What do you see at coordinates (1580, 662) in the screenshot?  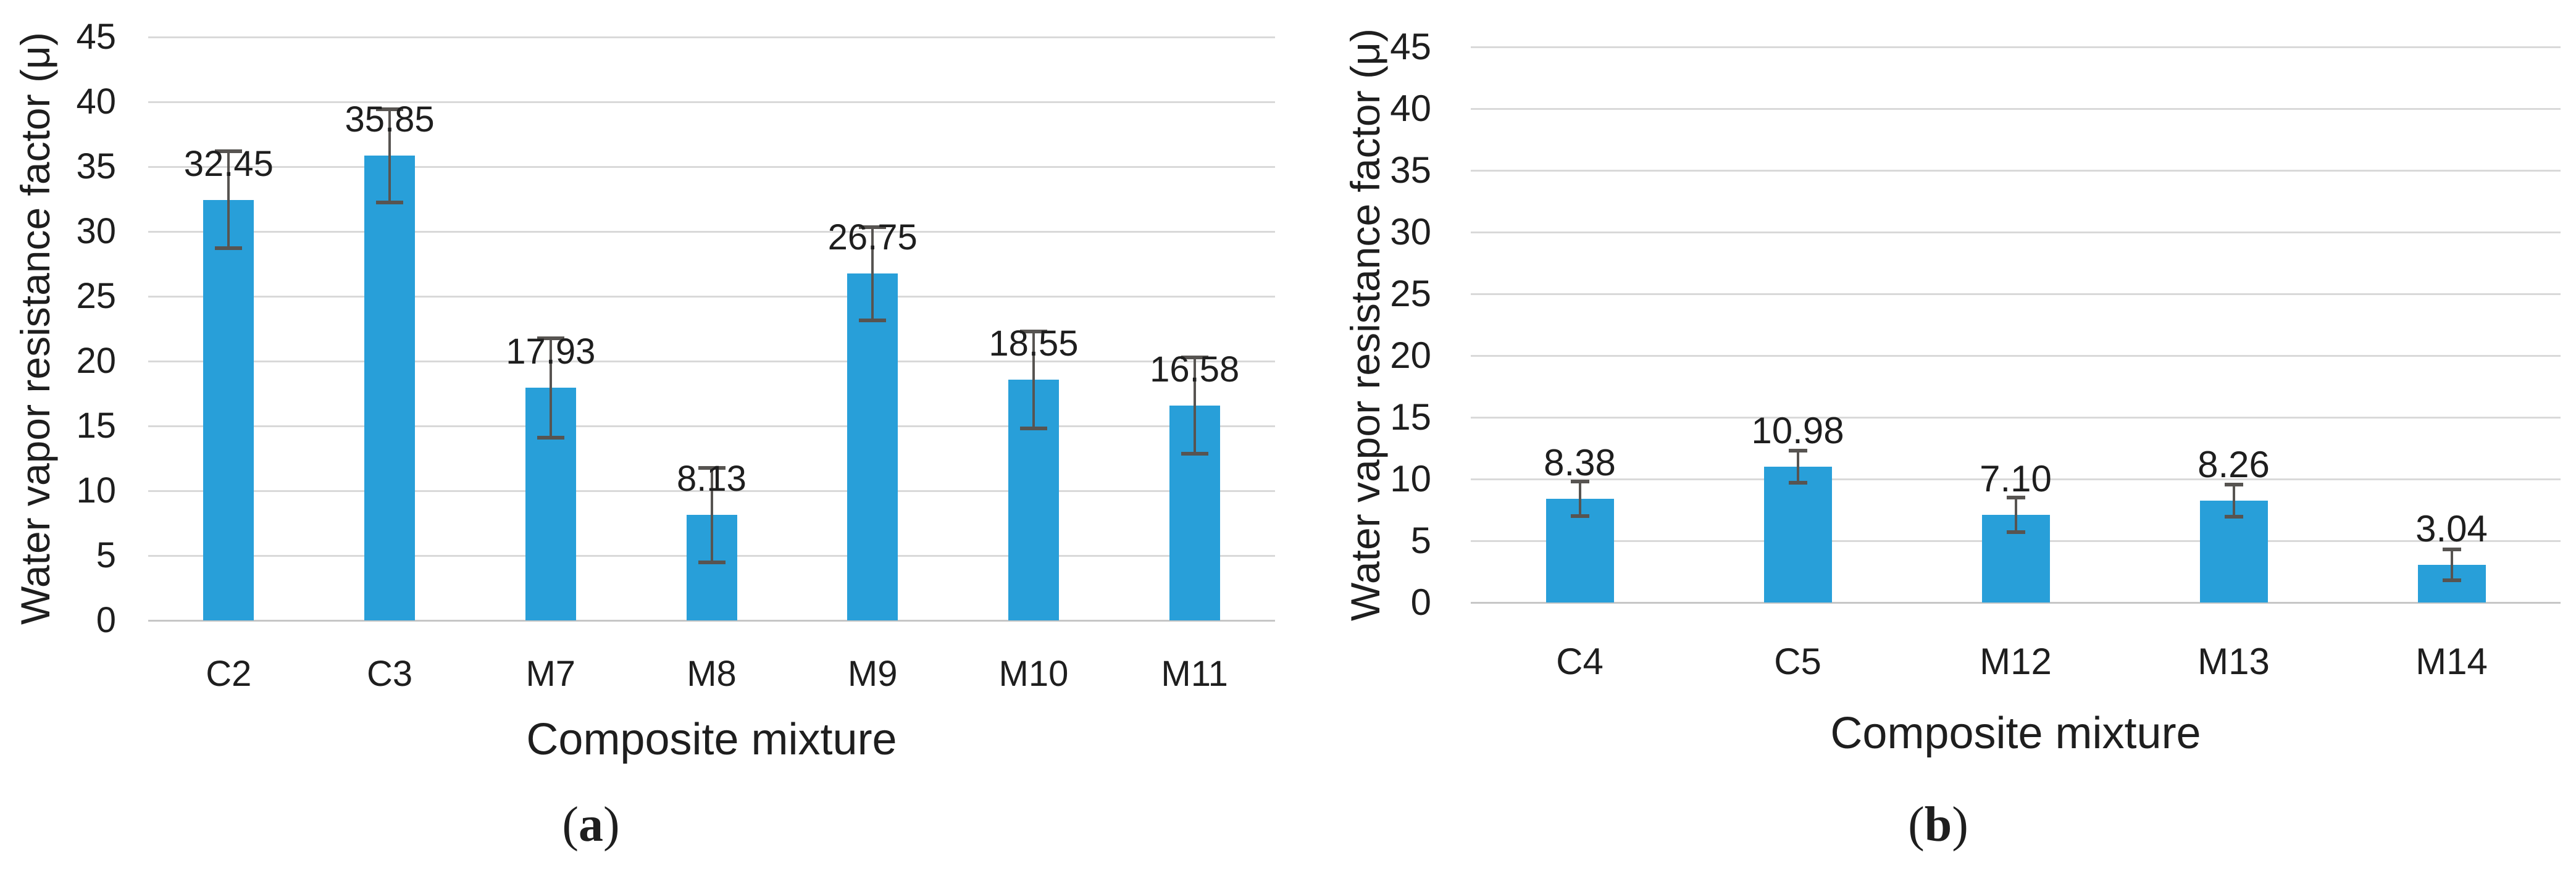 I see `x-tick-label-C4: C4` at bounding box center [1580, 662].